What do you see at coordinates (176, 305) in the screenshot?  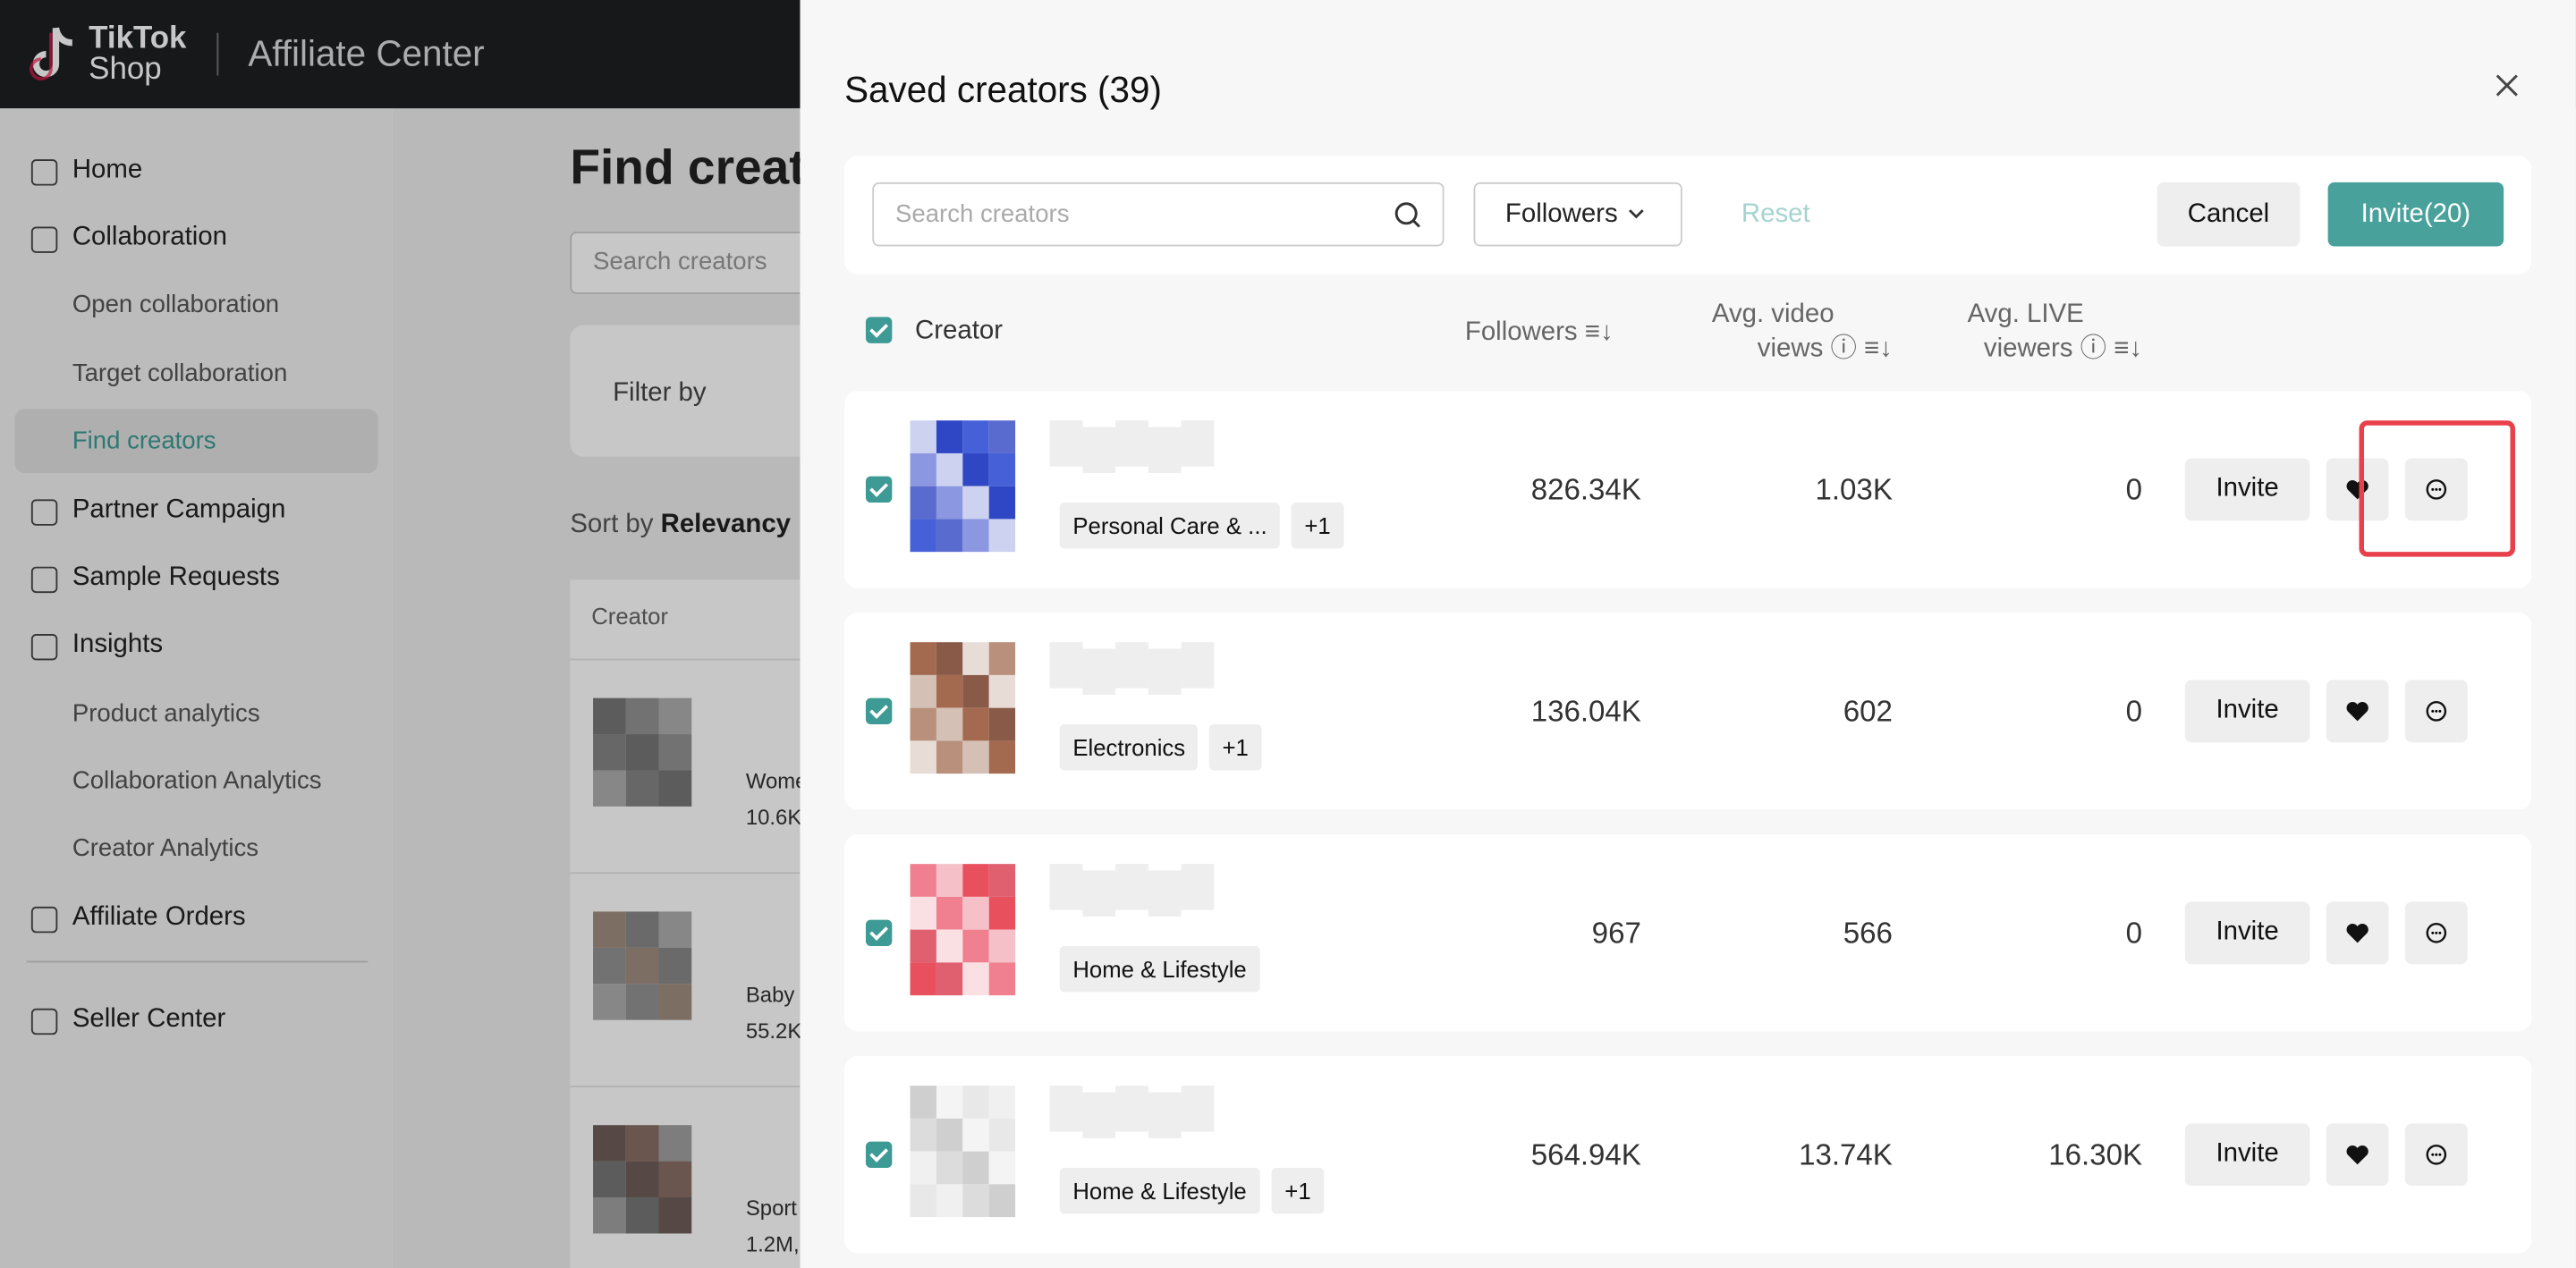 I see `nav-item: Open collaboration` at bounding box center [176, 305].